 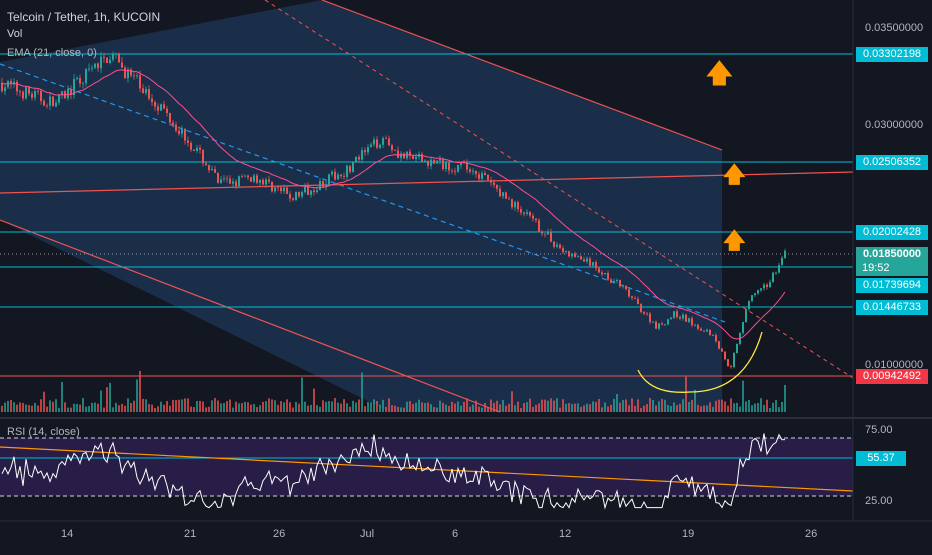 I want to click on rsi-trendline, so click(x=427, y=469).